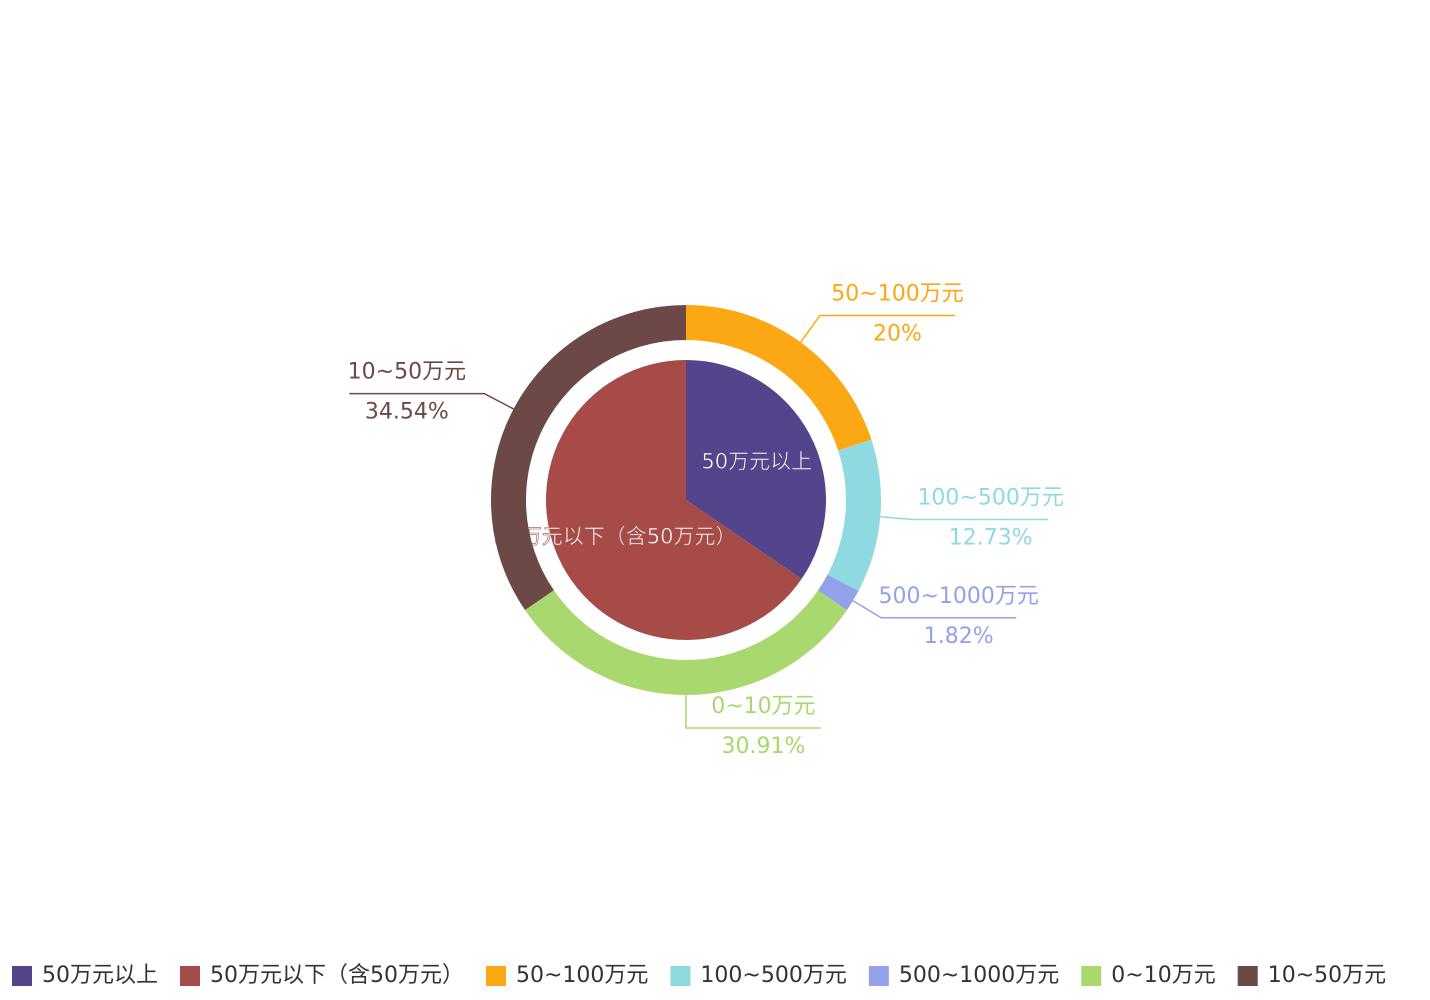 The height and width of the screenshot is (1000, 1430). I want to click on outer-label: 500~1000万元, so click(959, 596).